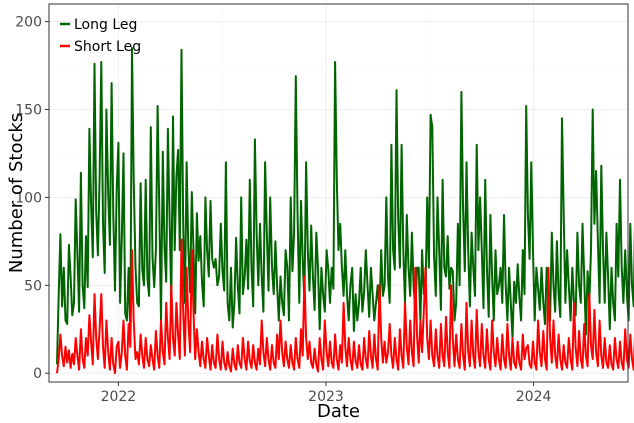 This screenshot has width=634, height=423. Describe the element at coordinates (326, 397) in the screenshot. I see `x-tick-label: 2023` at that location.